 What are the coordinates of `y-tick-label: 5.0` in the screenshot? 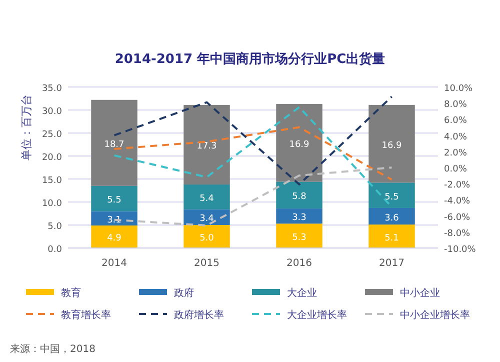 It's located at (55, 227).